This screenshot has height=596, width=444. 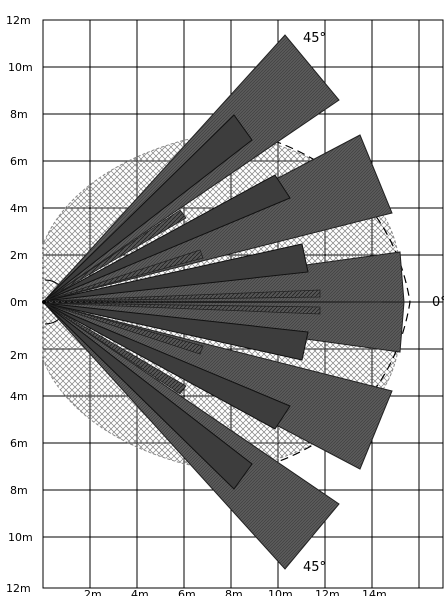 What do you see at coordinates (140, 592) in the screenshot?
I see `x-label-4: 4m` at bounding box center [140, 592].